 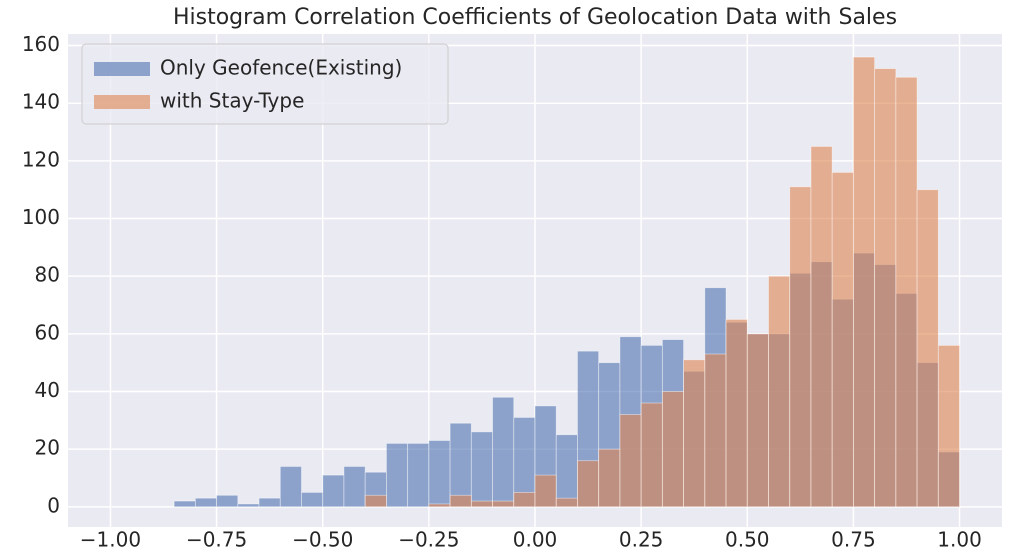 What do you see at coordinates (47, 275) in the screenshot?
I see `y-tick-label: 80` at bounding box center [47, 275].